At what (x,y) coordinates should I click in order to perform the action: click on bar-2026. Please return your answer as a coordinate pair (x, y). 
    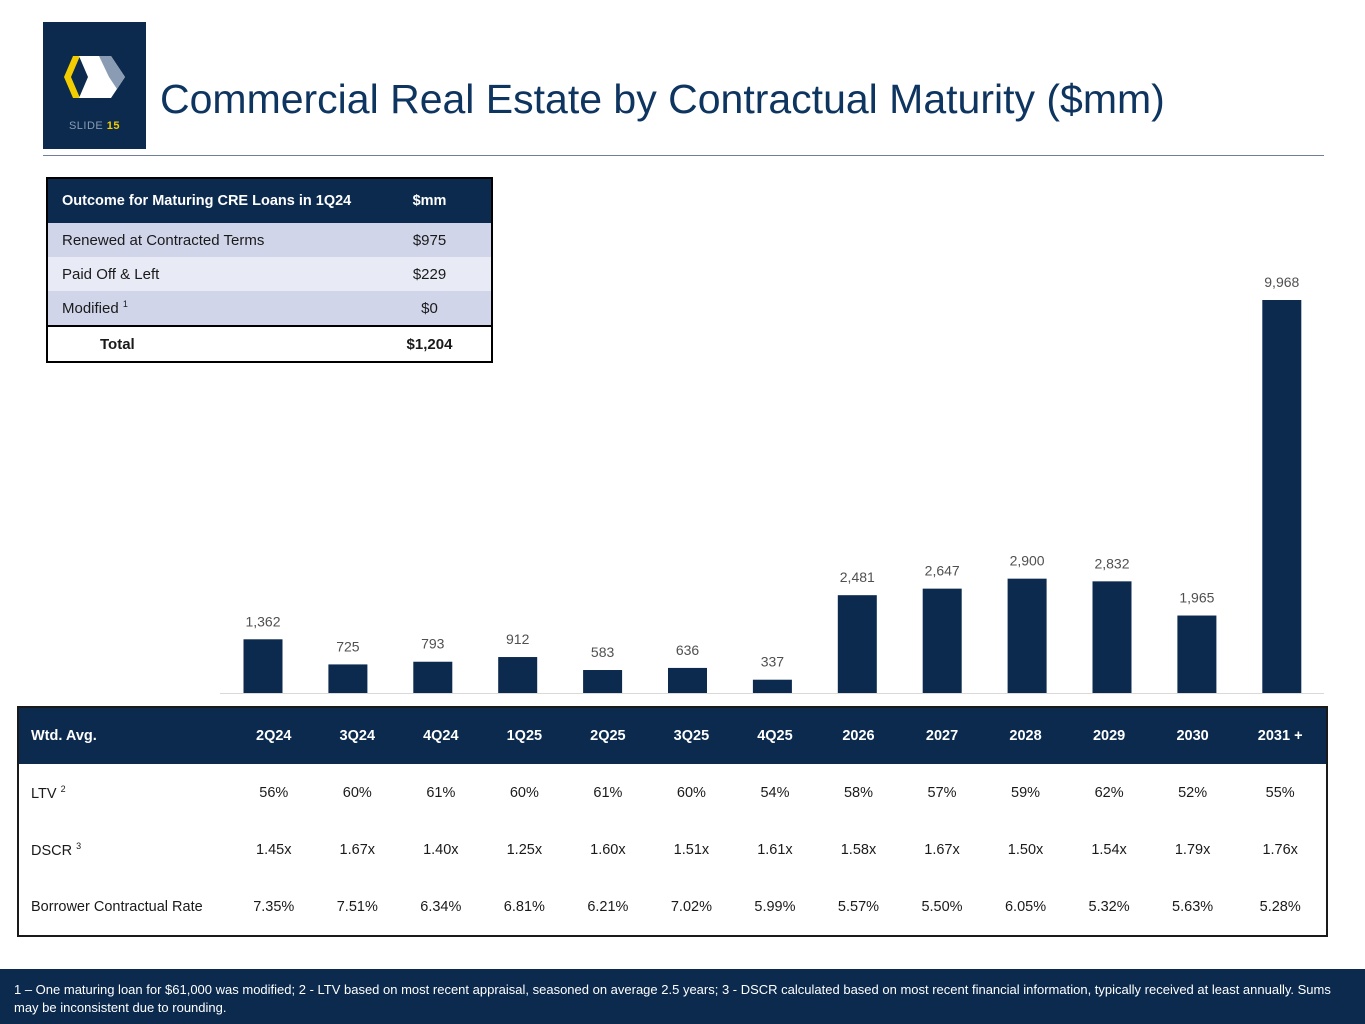
    Looking at the image, I should click on (857, 644).